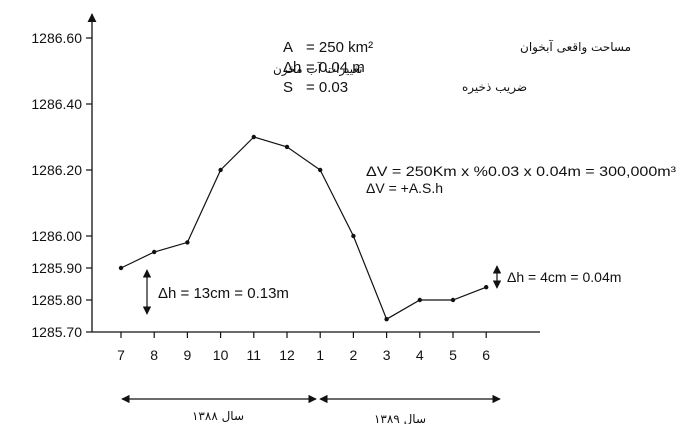 The width and height of the screenshot is (685, 424). What do you see at coordinates (354, 355) in the screenshot?
I see `x-tick-label: 2` at bounding box center [354, 355].